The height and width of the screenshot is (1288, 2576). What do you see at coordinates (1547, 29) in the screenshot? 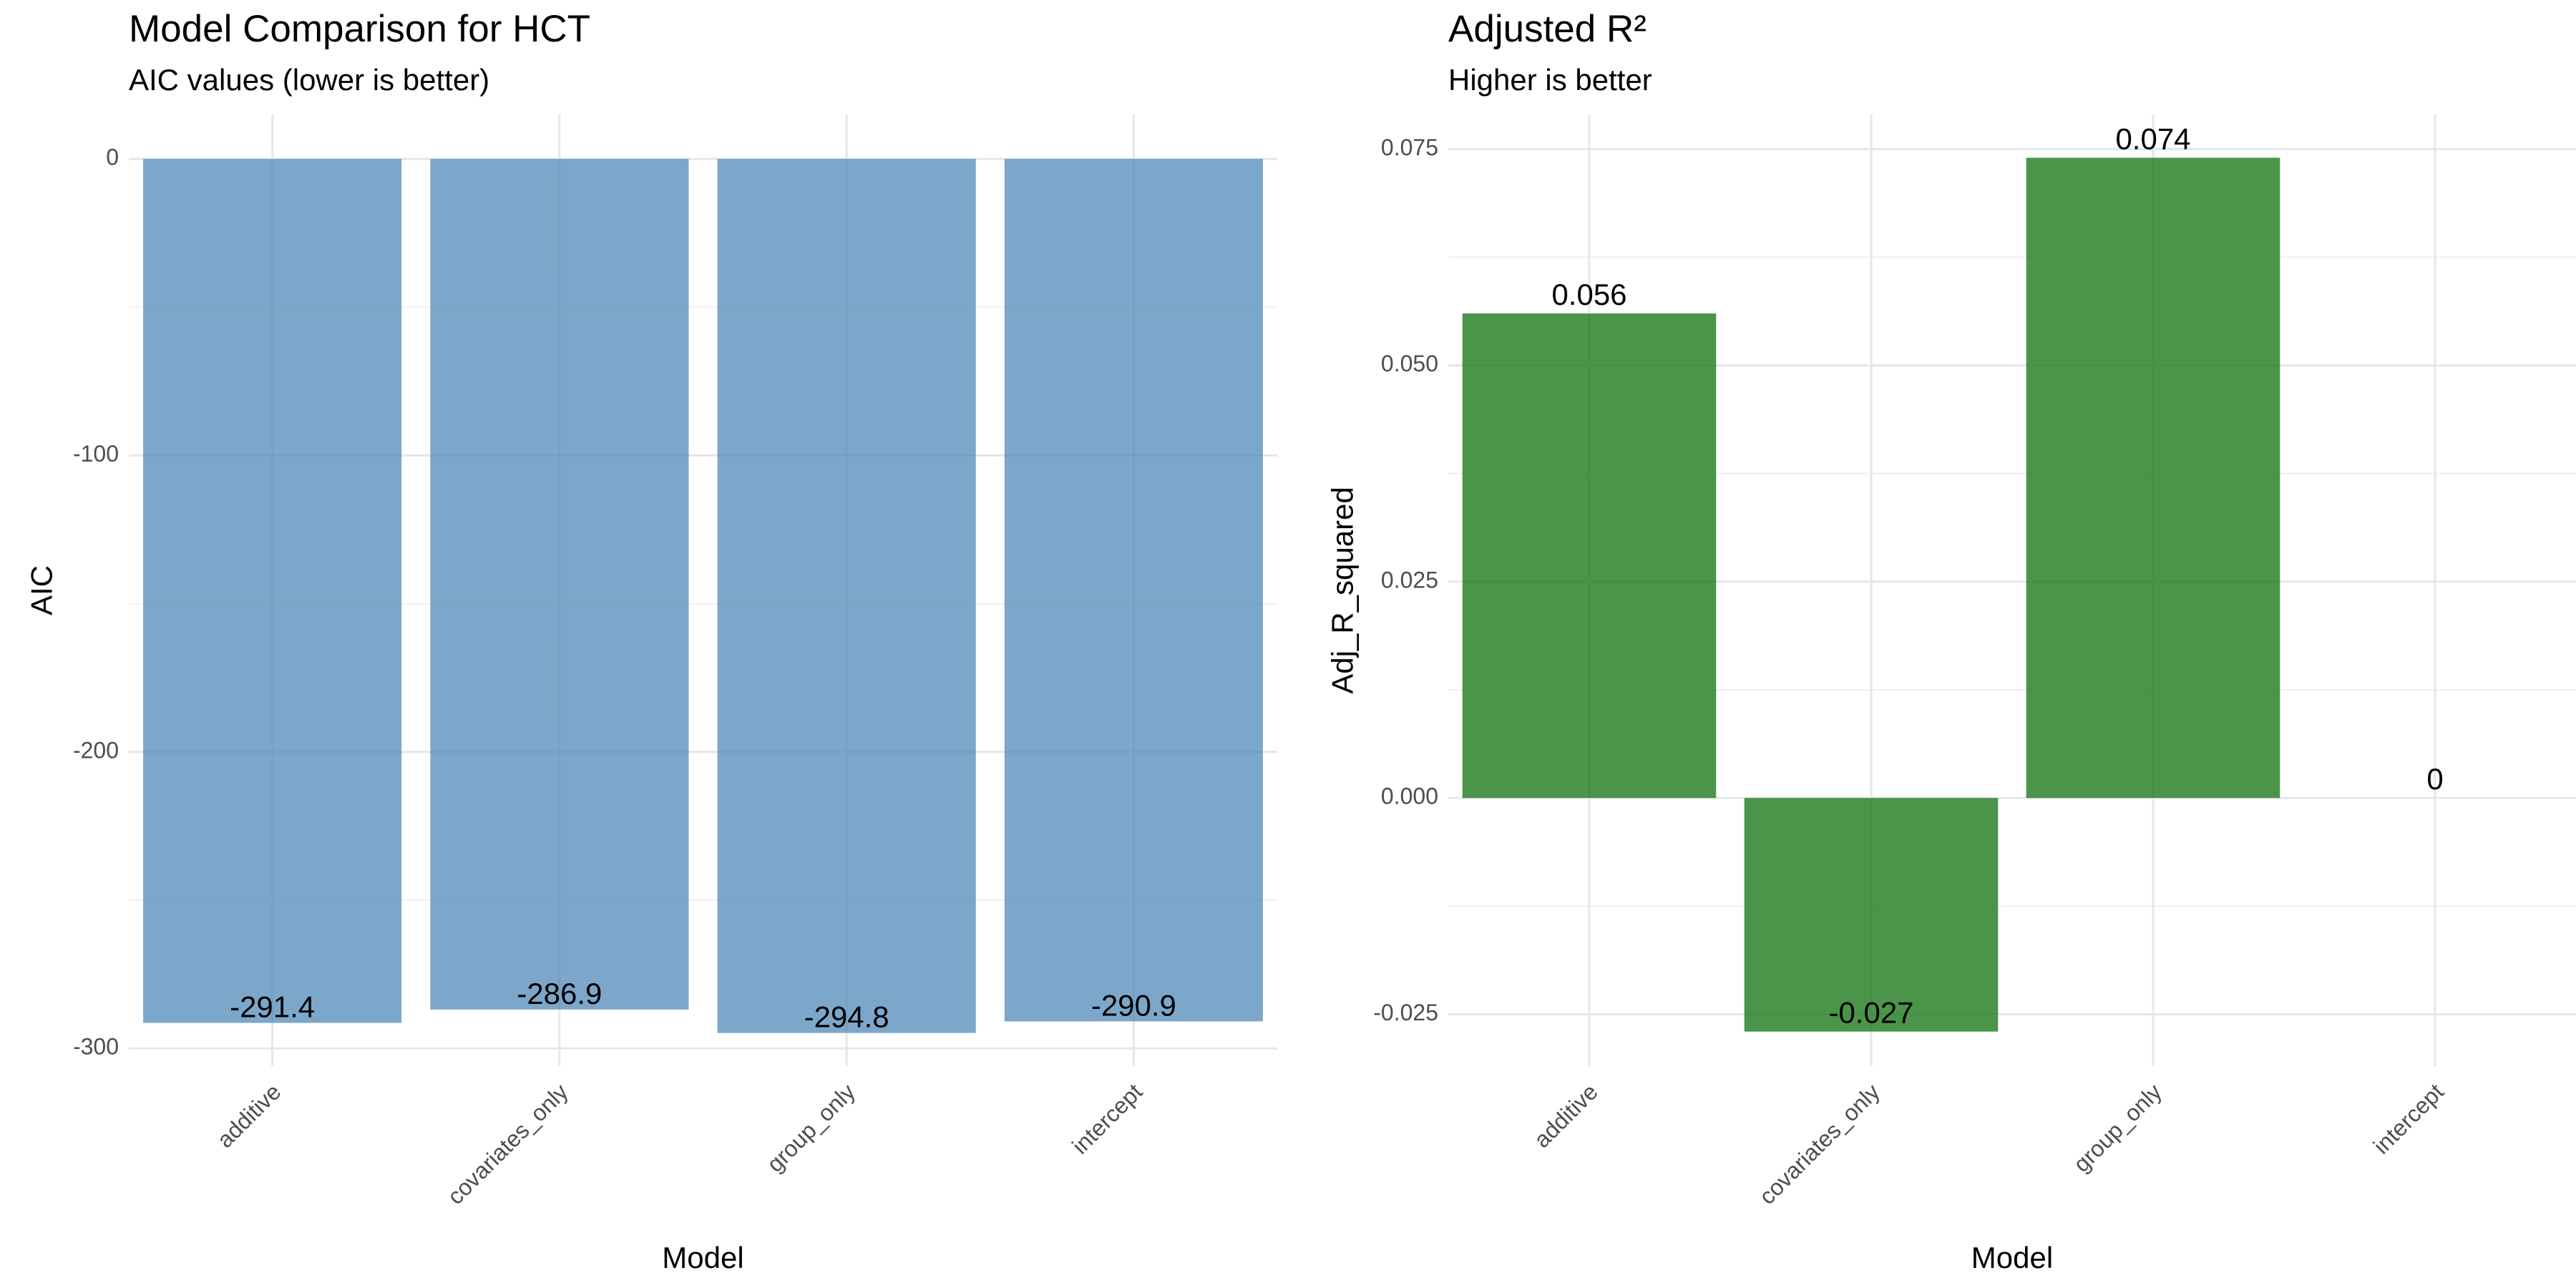
I see `adj-r2-chart-title: Adjusted R²` at bounding box center [1547, 29].